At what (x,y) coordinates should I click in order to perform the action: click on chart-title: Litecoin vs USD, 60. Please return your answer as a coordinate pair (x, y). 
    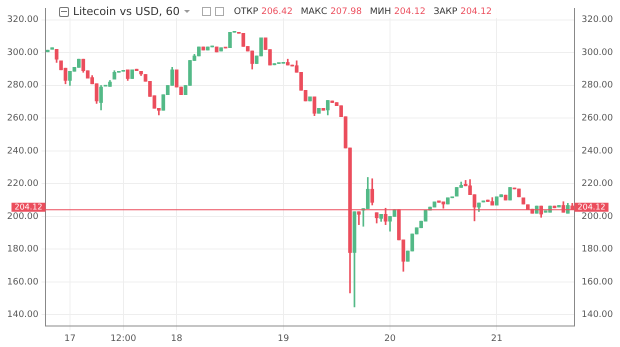
    Looking at the image, I should click on (126, 11).